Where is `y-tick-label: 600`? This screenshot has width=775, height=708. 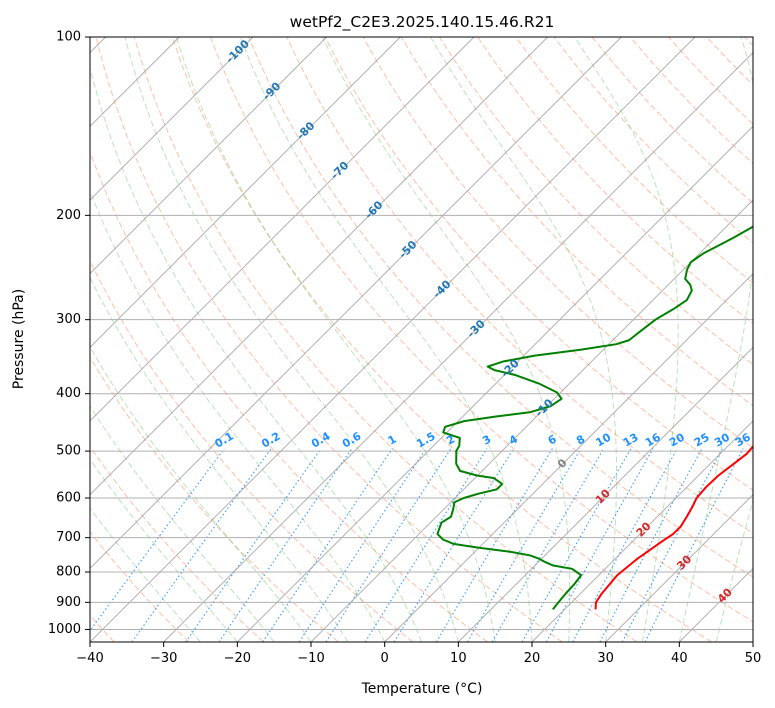
y-tick-label: 600 is located at coordinates (68, 498).